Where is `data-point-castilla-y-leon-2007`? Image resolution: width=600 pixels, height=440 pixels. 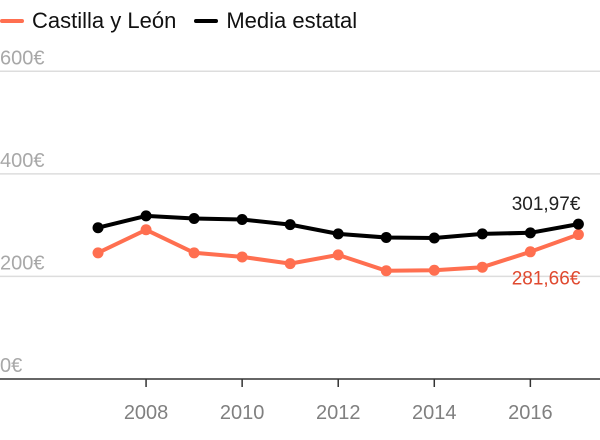 data-point-castilla-y-leon-2007 is located at coordinates (98, 253).